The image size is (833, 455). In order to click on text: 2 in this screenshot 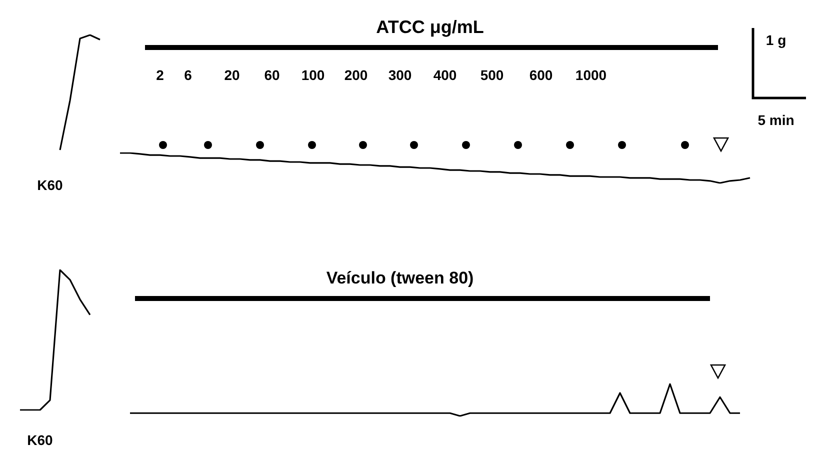, I will do `click(160, 75)`.